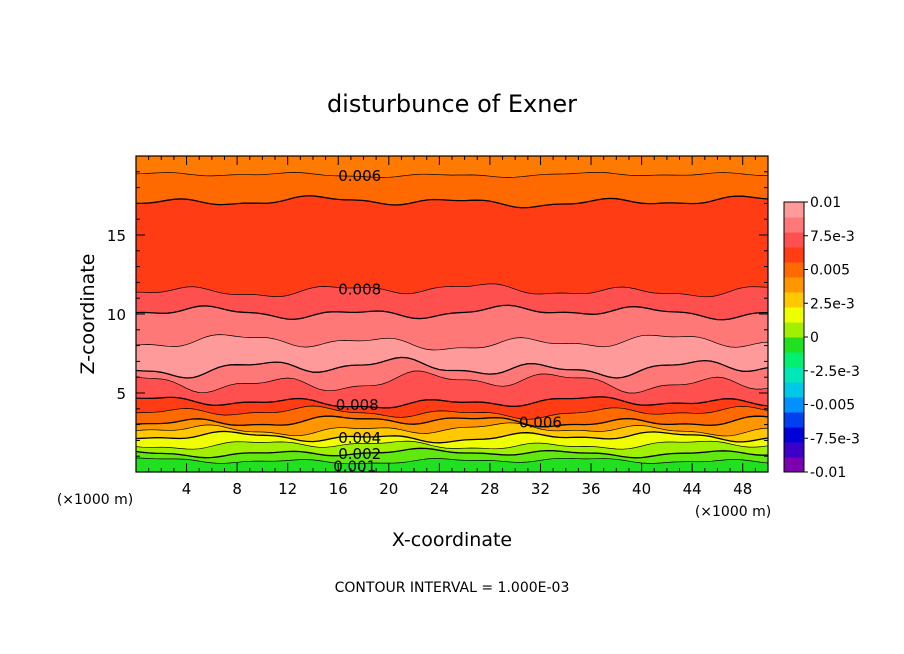  Describe the element at coordinates (832, 406) in the screenshot. I see `colorbar-label: -0.005` at that location.